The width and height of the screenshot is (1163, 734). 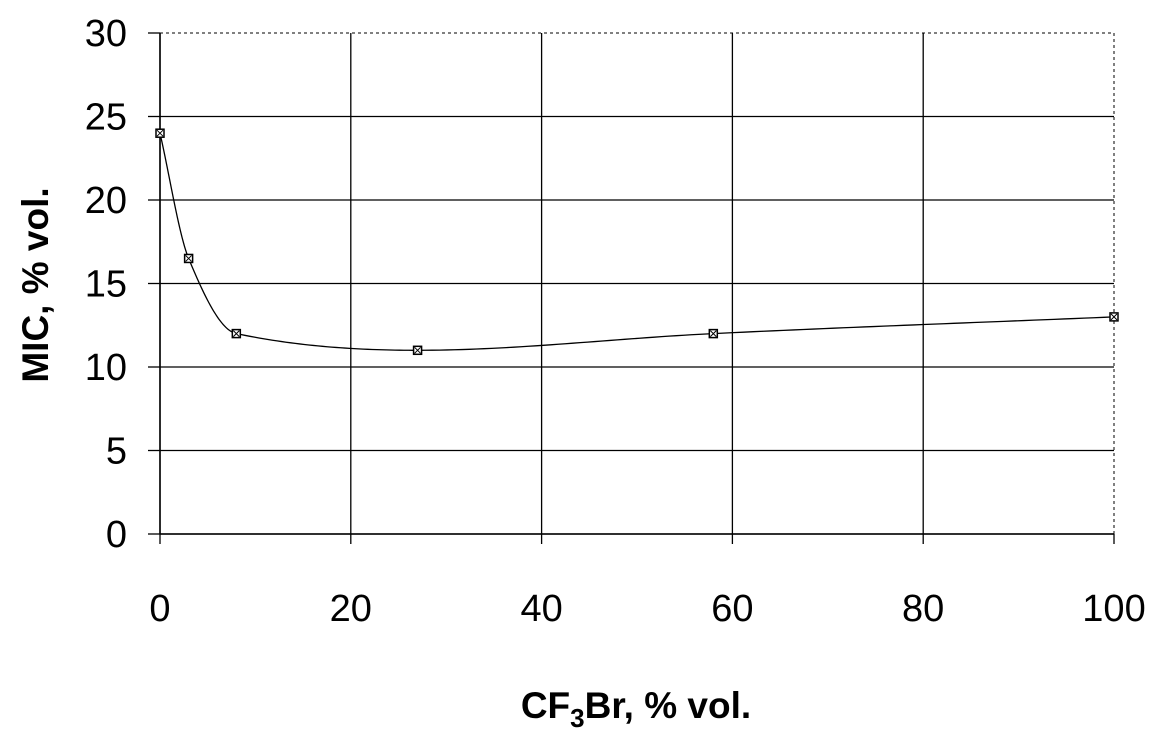 I want to click on x-tick-label: 60, so click(x=732, y=609).